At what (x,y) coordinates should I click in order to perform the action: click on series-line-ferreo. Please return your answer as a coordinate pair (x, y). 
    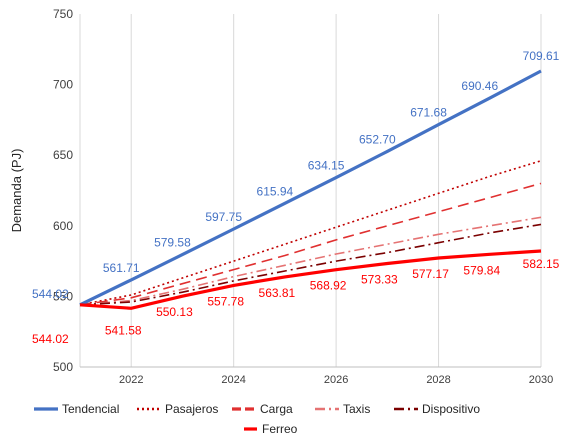
    Looking at the image, I should click on (310, 279).